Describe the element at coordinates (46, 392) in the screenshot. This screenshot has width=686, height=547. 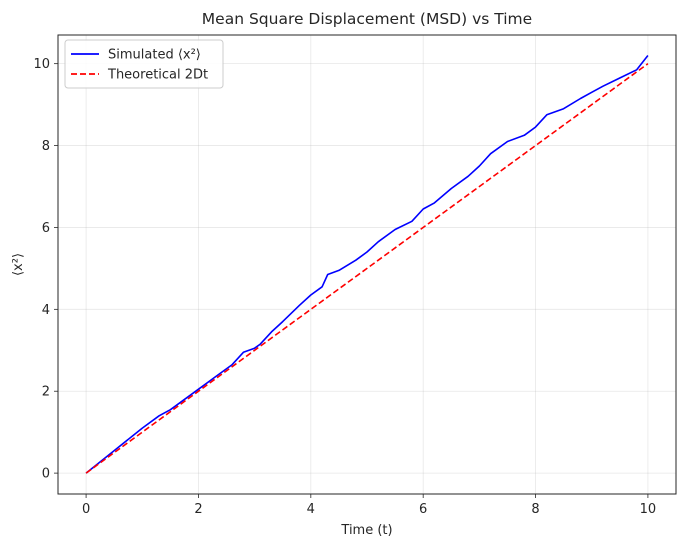
I see `y-tick-label: 2` at that location.